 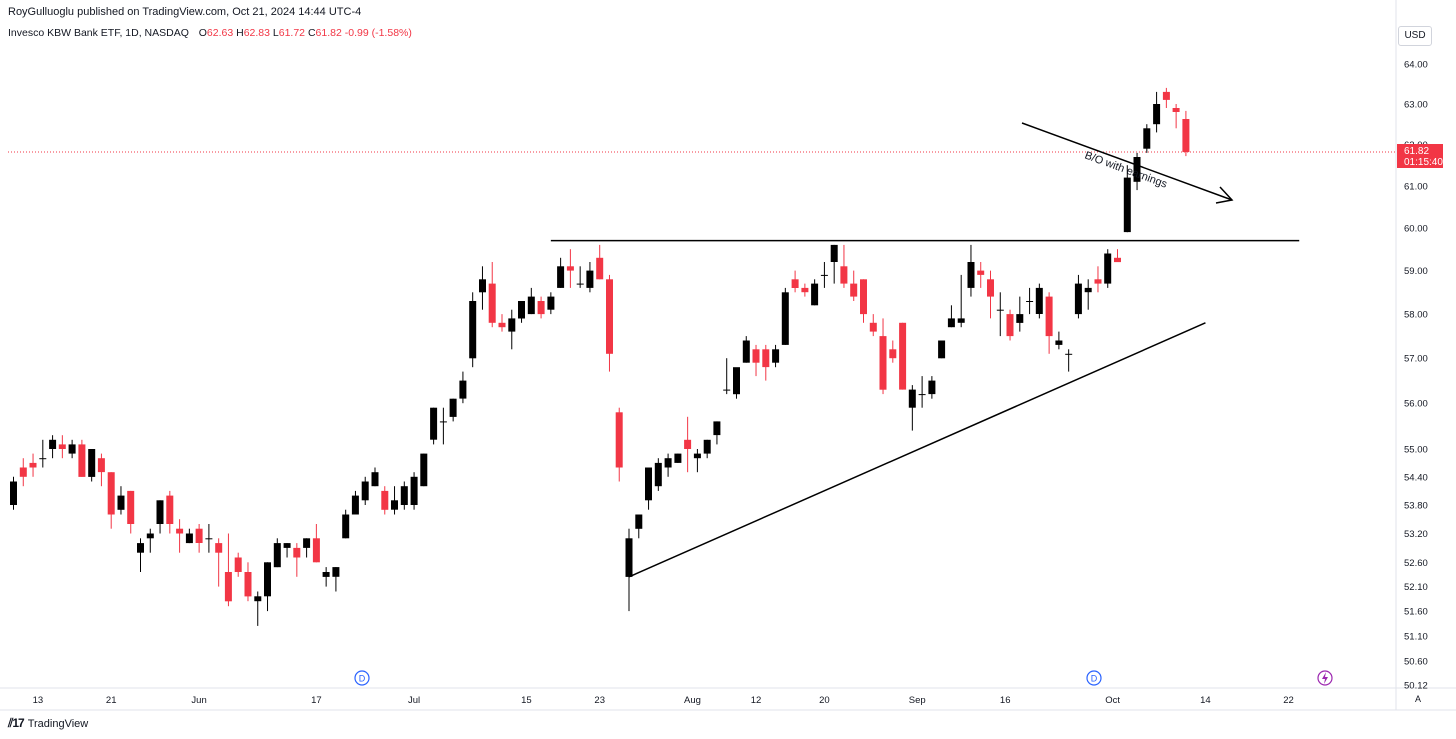 I want to click on brand-name: TradingView, so click(x=58, y=723).